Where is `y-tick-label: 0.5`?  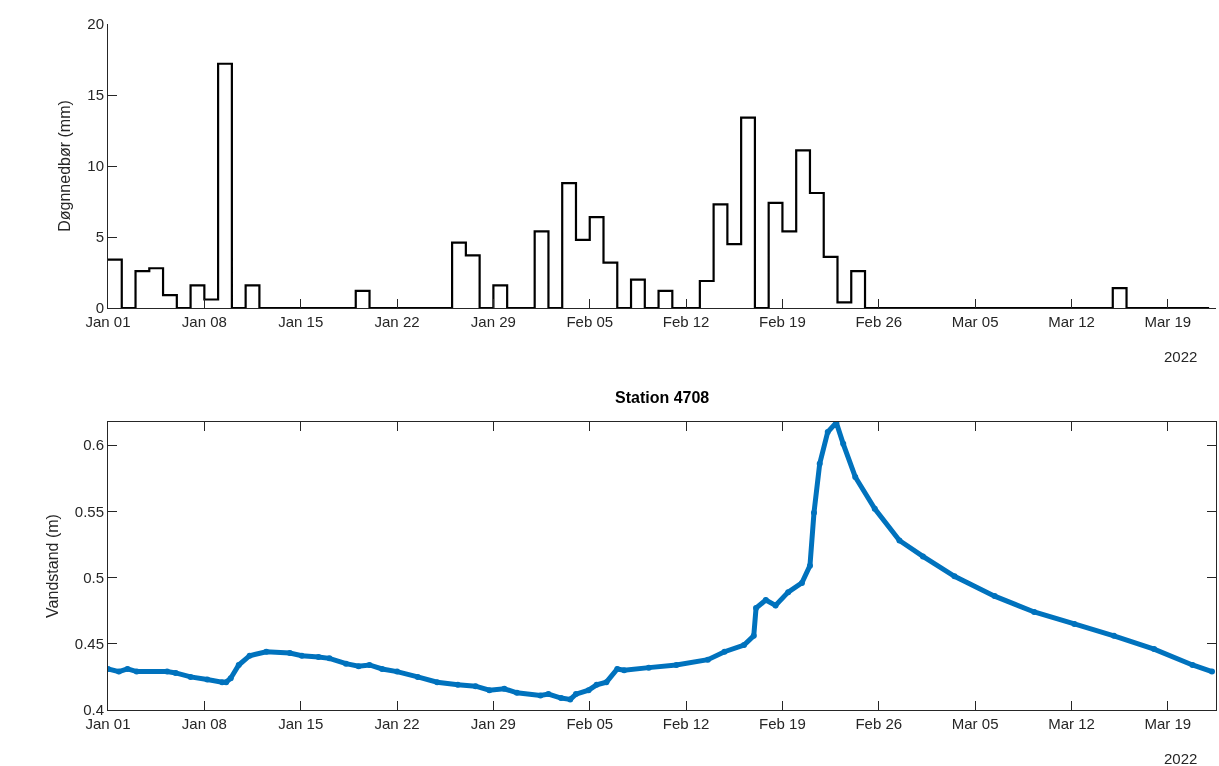 y-tick-label: 0.5 is located at coordinates (93, 577).